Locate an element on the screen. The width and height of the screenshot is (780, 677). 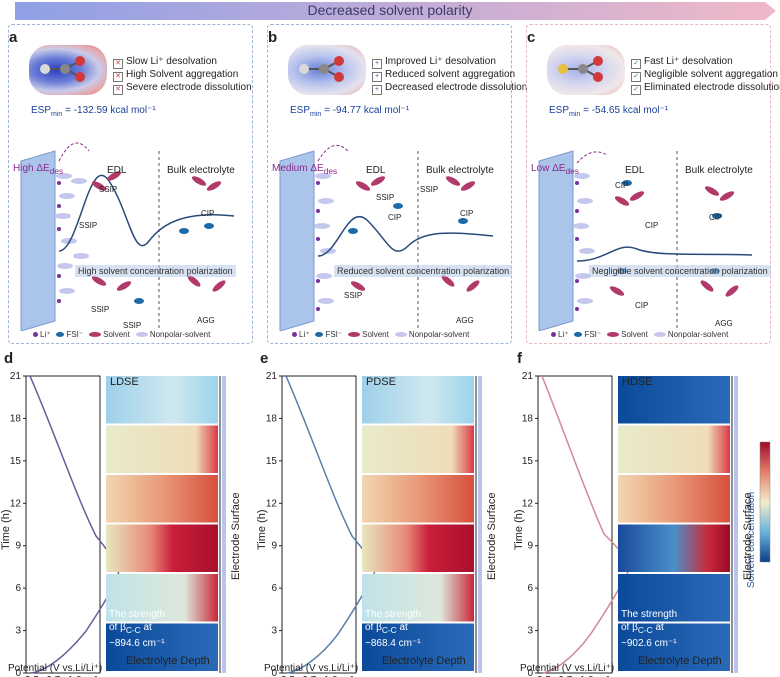
banner-title: Decreased solvent polarity is located at coordinates (390, 10).